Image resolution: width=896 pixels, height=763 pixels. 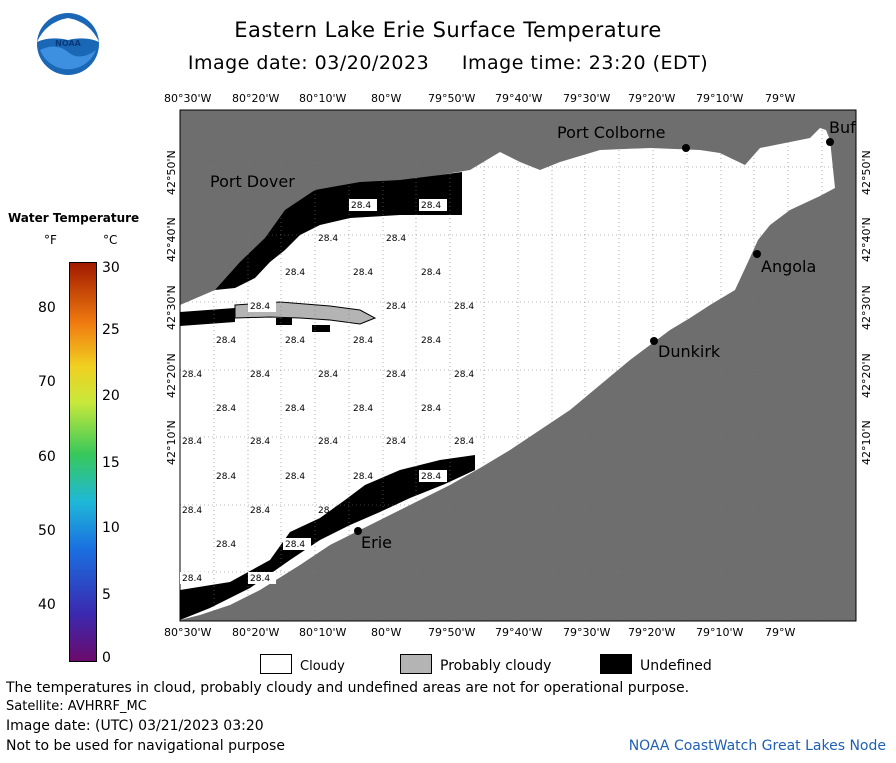 What do you see at coordinates (252, 181) in the screenshot?
I see `place-port-dover: Port Dover` at bounding box center [252, 181].